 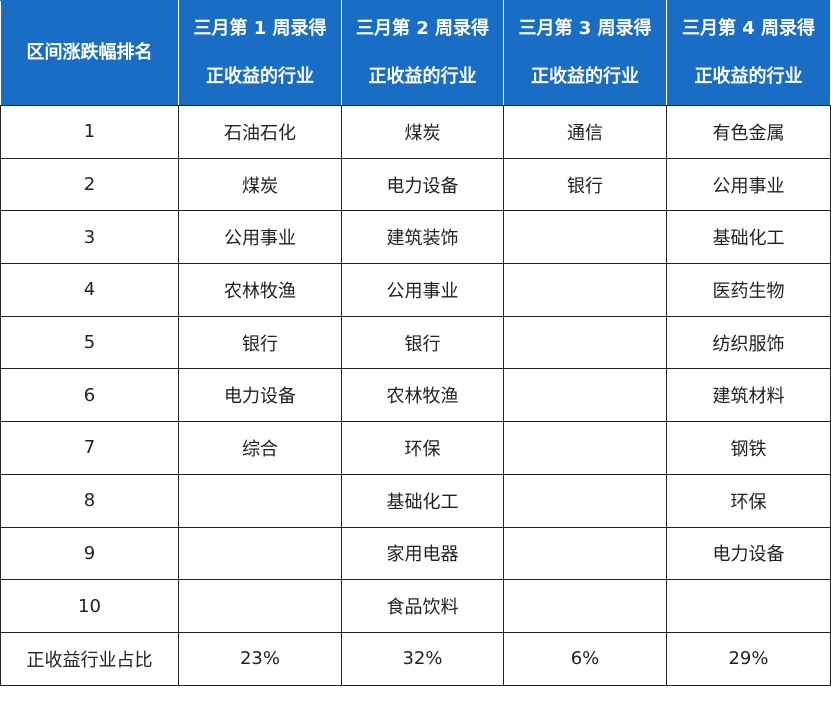 I want to click on header-text: 三月第 1 周录得, so click(x=260, y=28).